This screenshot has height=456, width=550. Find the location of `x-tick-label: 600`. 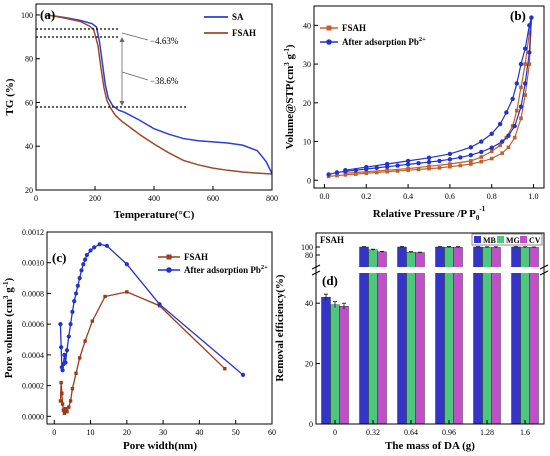

x-tick-label: 600 is located at coordinates (213, 198).